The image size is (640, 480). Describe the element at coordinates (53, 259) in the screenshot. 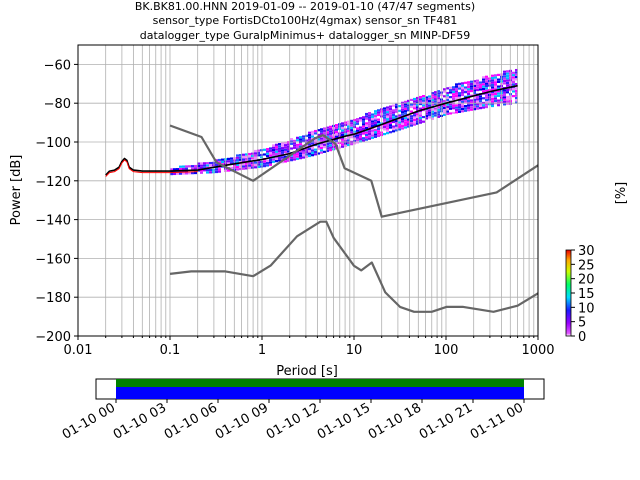

I see `y-tick-label: −160` at that location.